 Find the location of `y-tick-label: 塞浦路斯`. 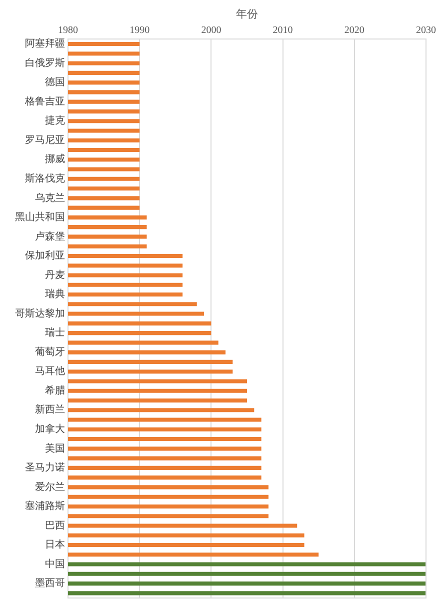

y-tick-label: 塞浦路斯 is located at coordinates (45, 506).